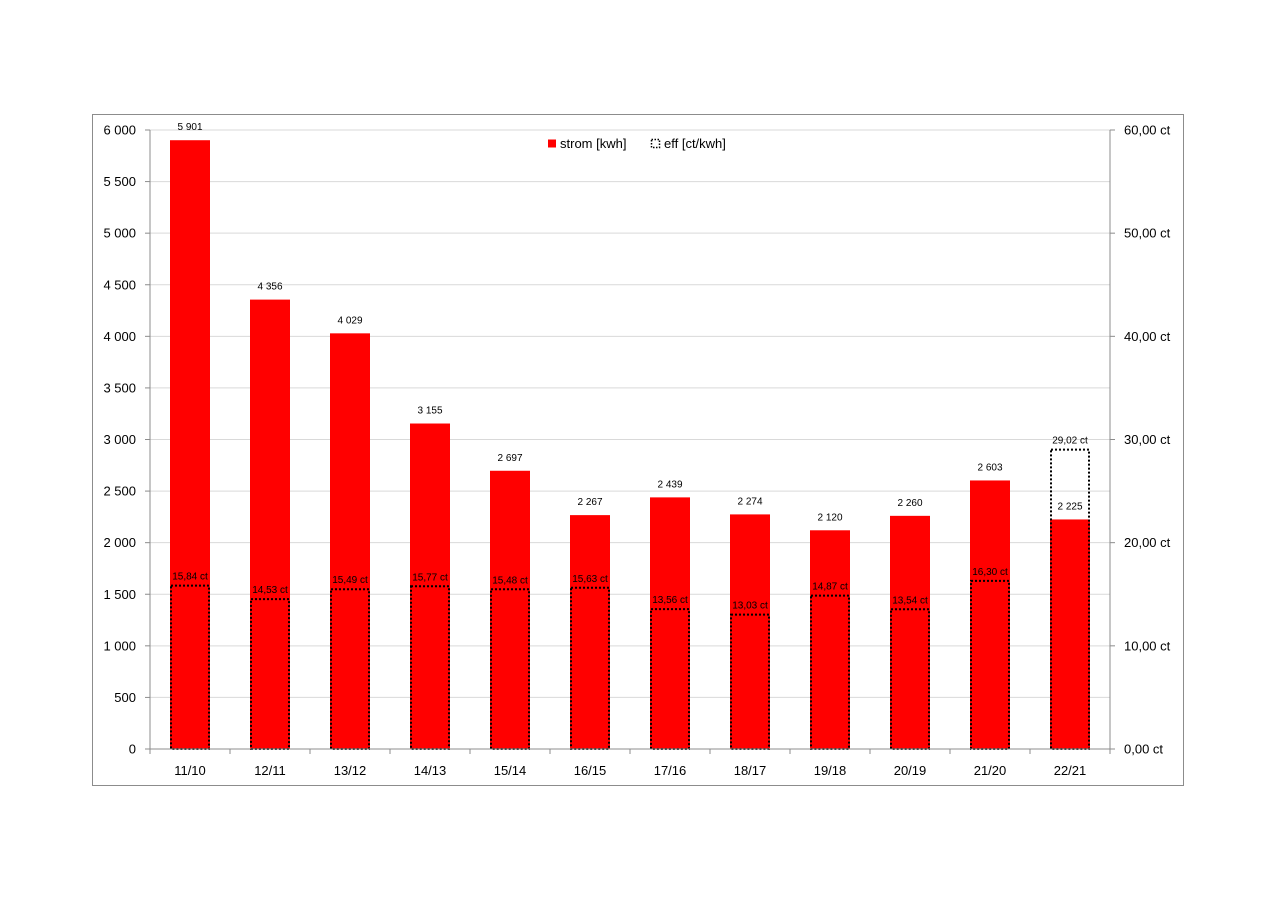 The width and height of the screenshot is (1280, 904). Describe the element at coordinates (119, 233) in the screenshot. I see `y-tick-label: 5 000` at that location.